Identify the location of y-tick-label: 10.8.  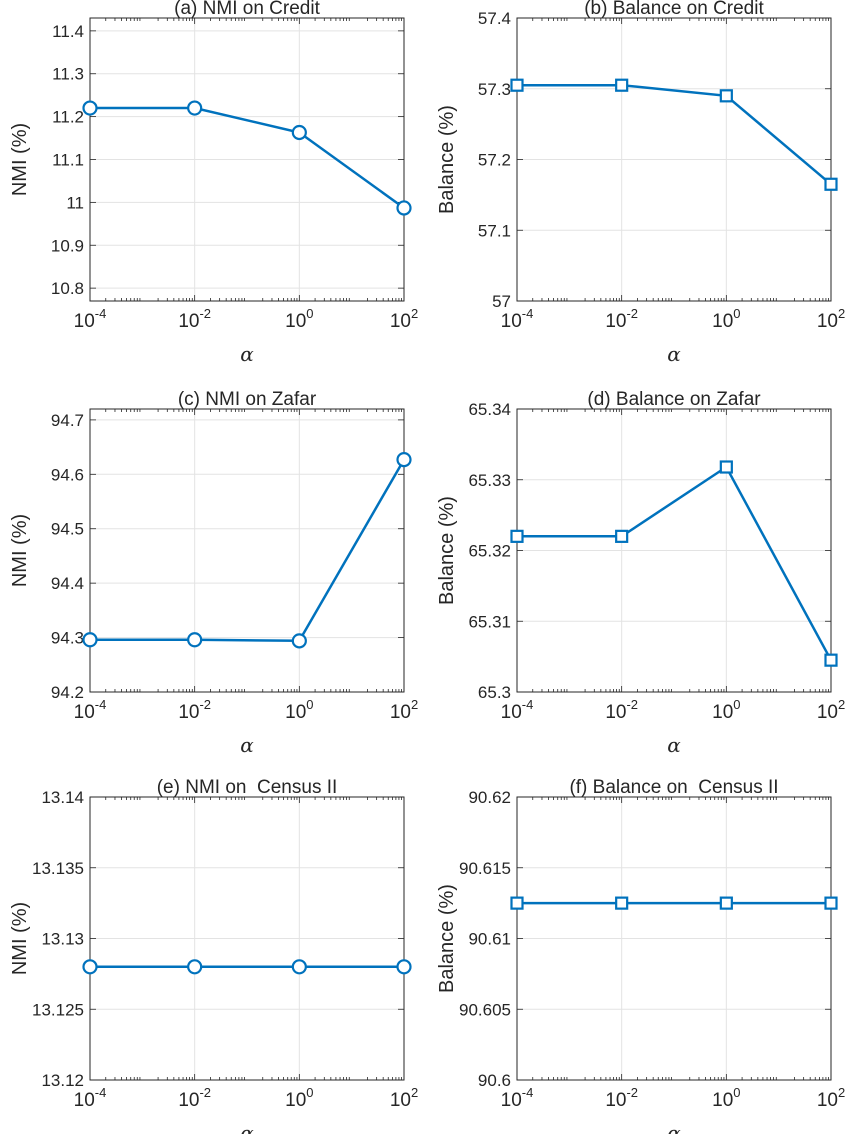
(67, 288).